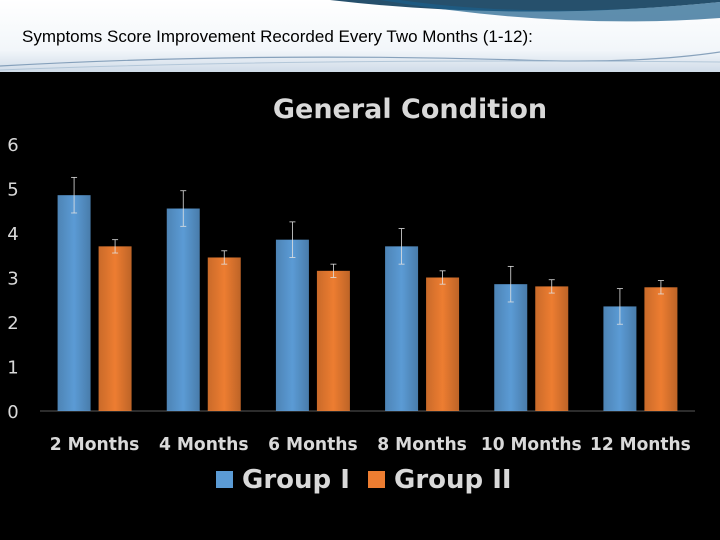 This screenshot has width=720, height=540. I want to click on y-tick-label: 0, so click(12, 412).